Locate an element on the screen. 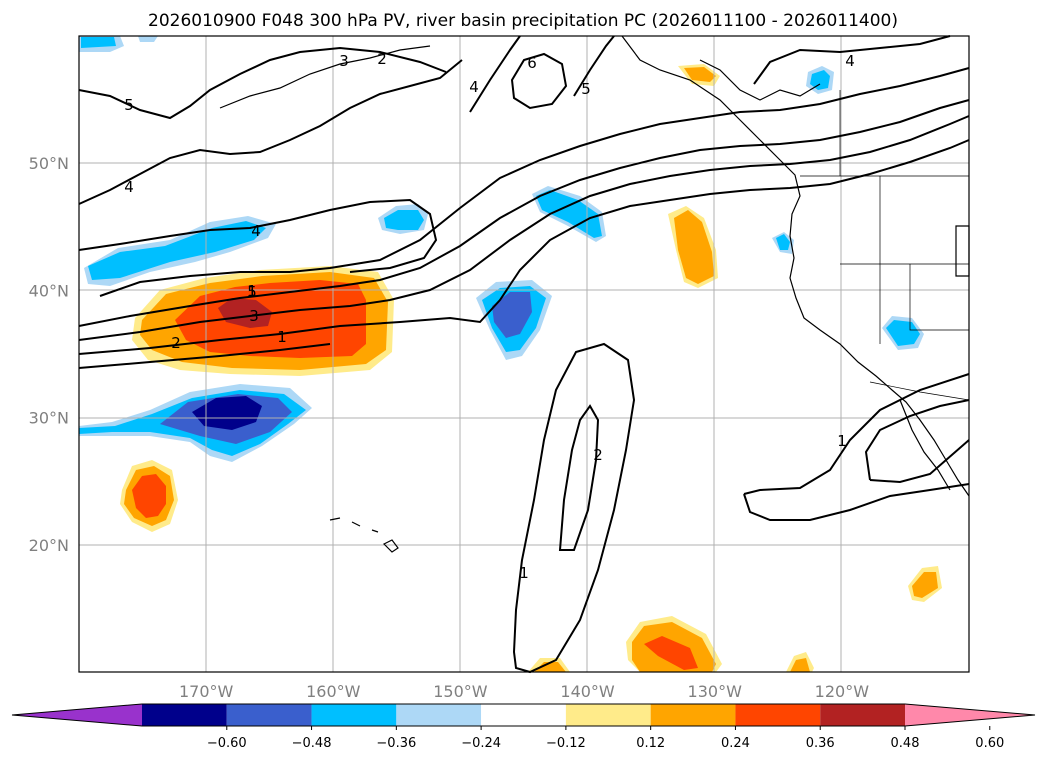 This screenshot has height=765, width=1047. shade-neg-37n is located at coordinates (903, 333).